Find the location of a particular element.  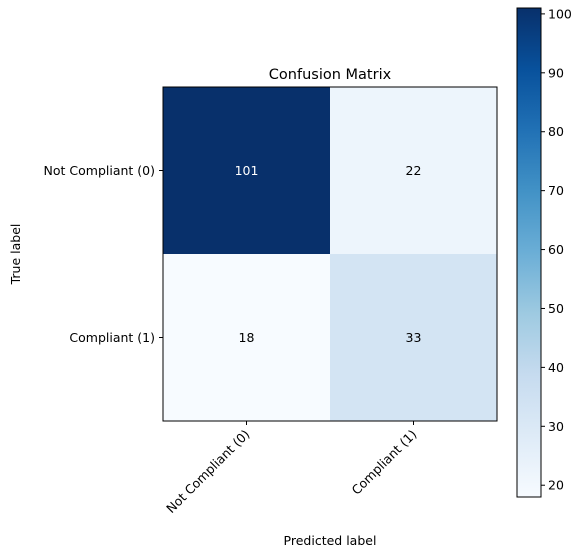

x-tick-label: Compliant (1) is located at coordinates (383, 462).